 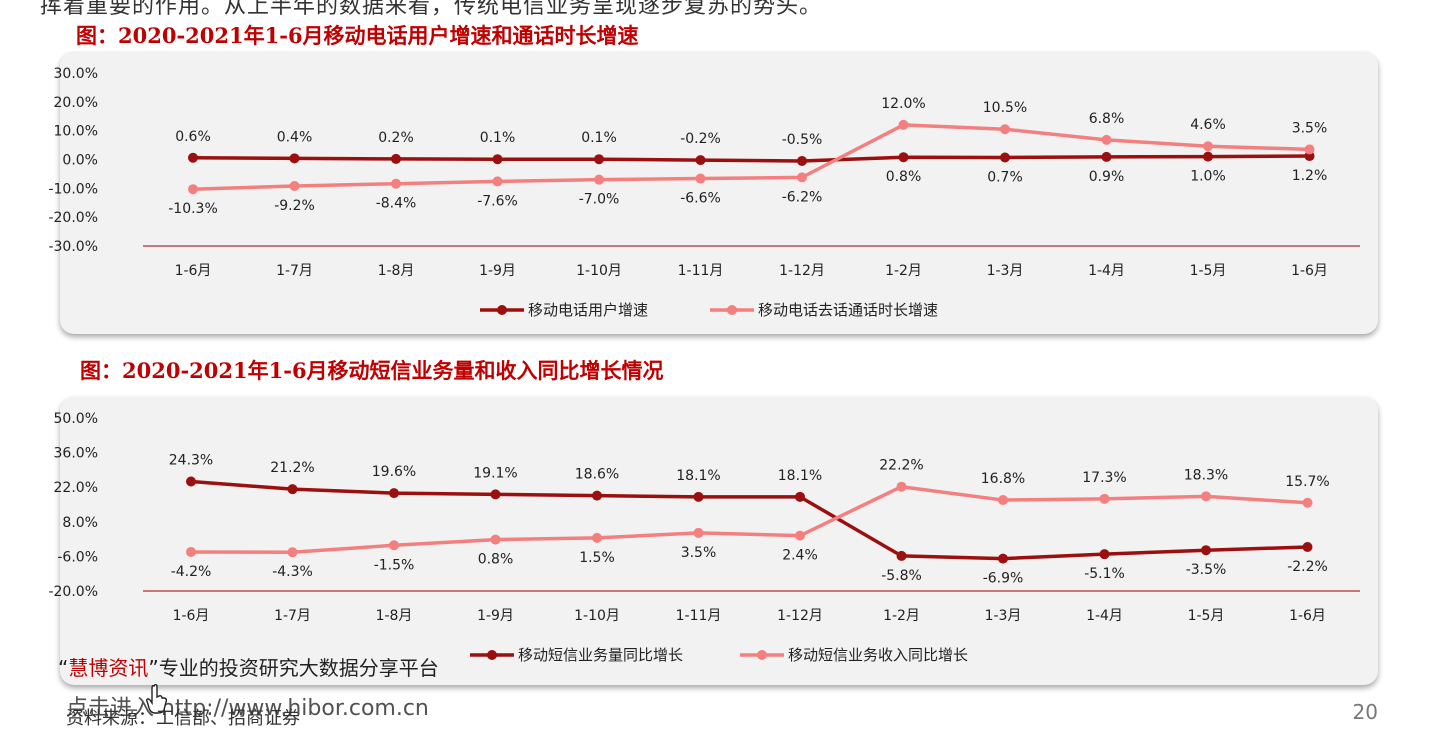 I want to click on data-label: 1.2%, so click(x=1310, y=176).